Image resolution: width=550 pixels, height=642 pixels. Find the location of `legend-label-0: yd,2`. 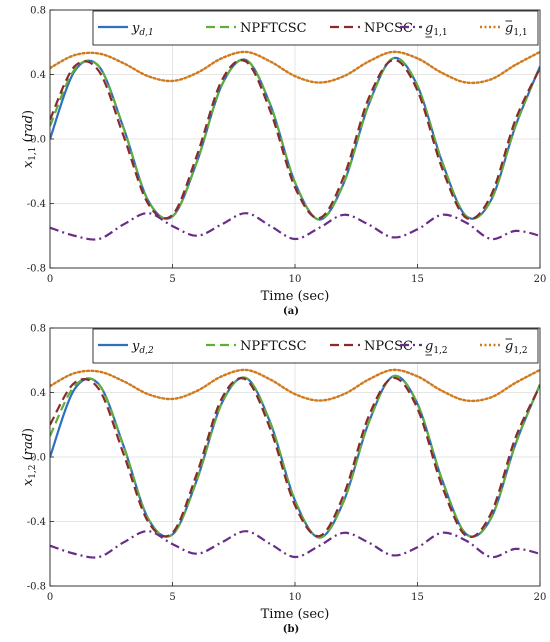

legend-label-0: yd,2 is located at coordinates (142, 347).